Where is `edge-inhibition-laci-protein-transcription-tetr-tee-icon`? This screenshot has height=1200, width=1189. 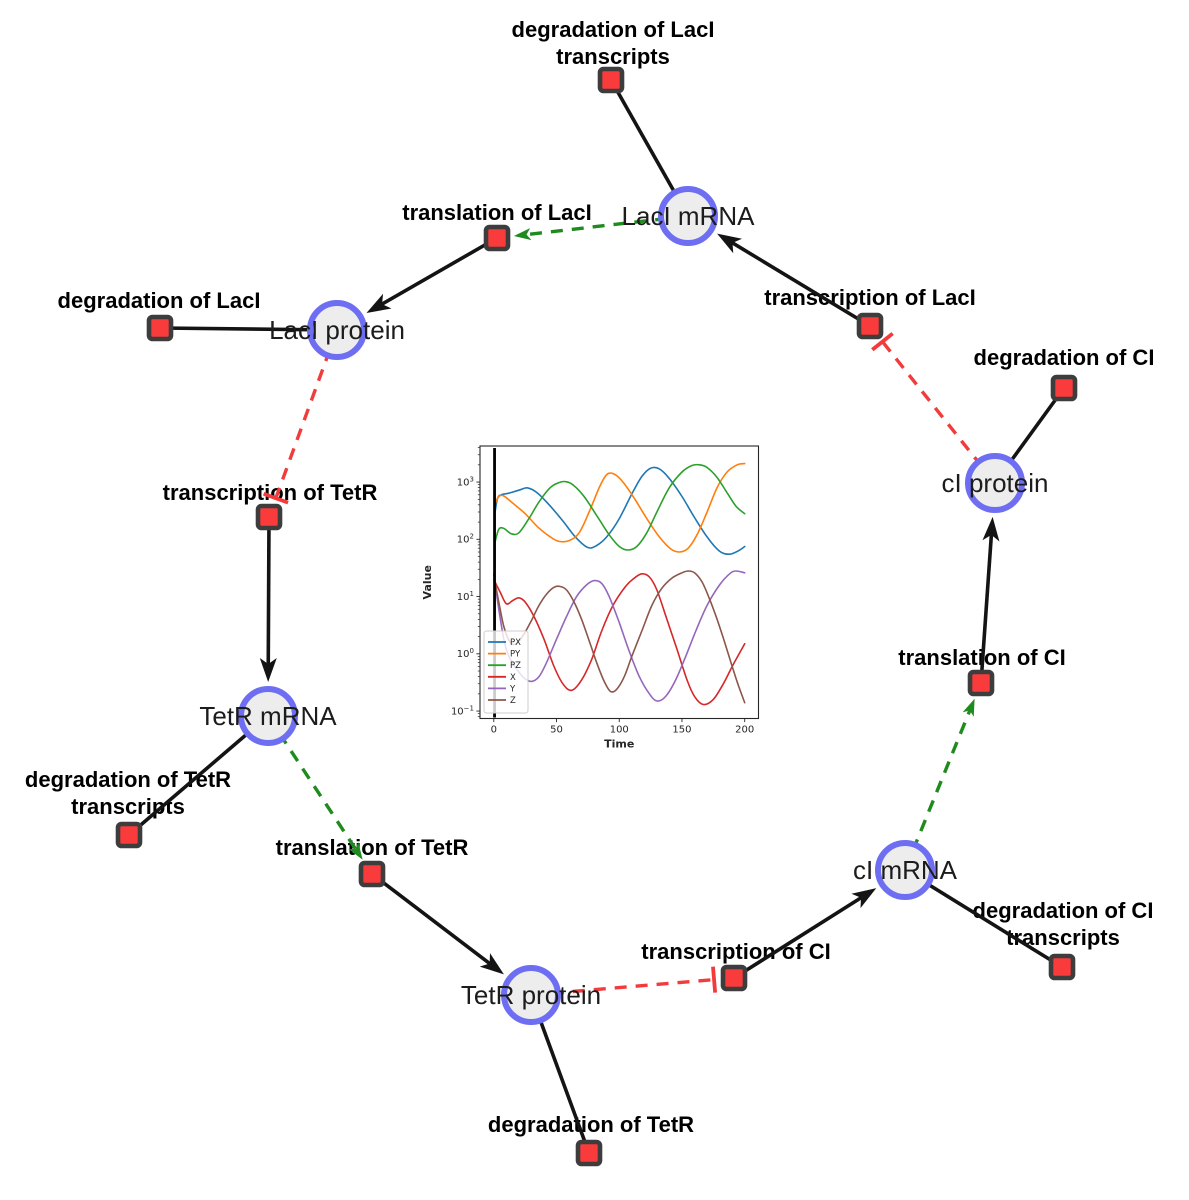 edge-inhibition-laci-protein-transcription-tetr-tee-icon is located at coordinates (275, 498).